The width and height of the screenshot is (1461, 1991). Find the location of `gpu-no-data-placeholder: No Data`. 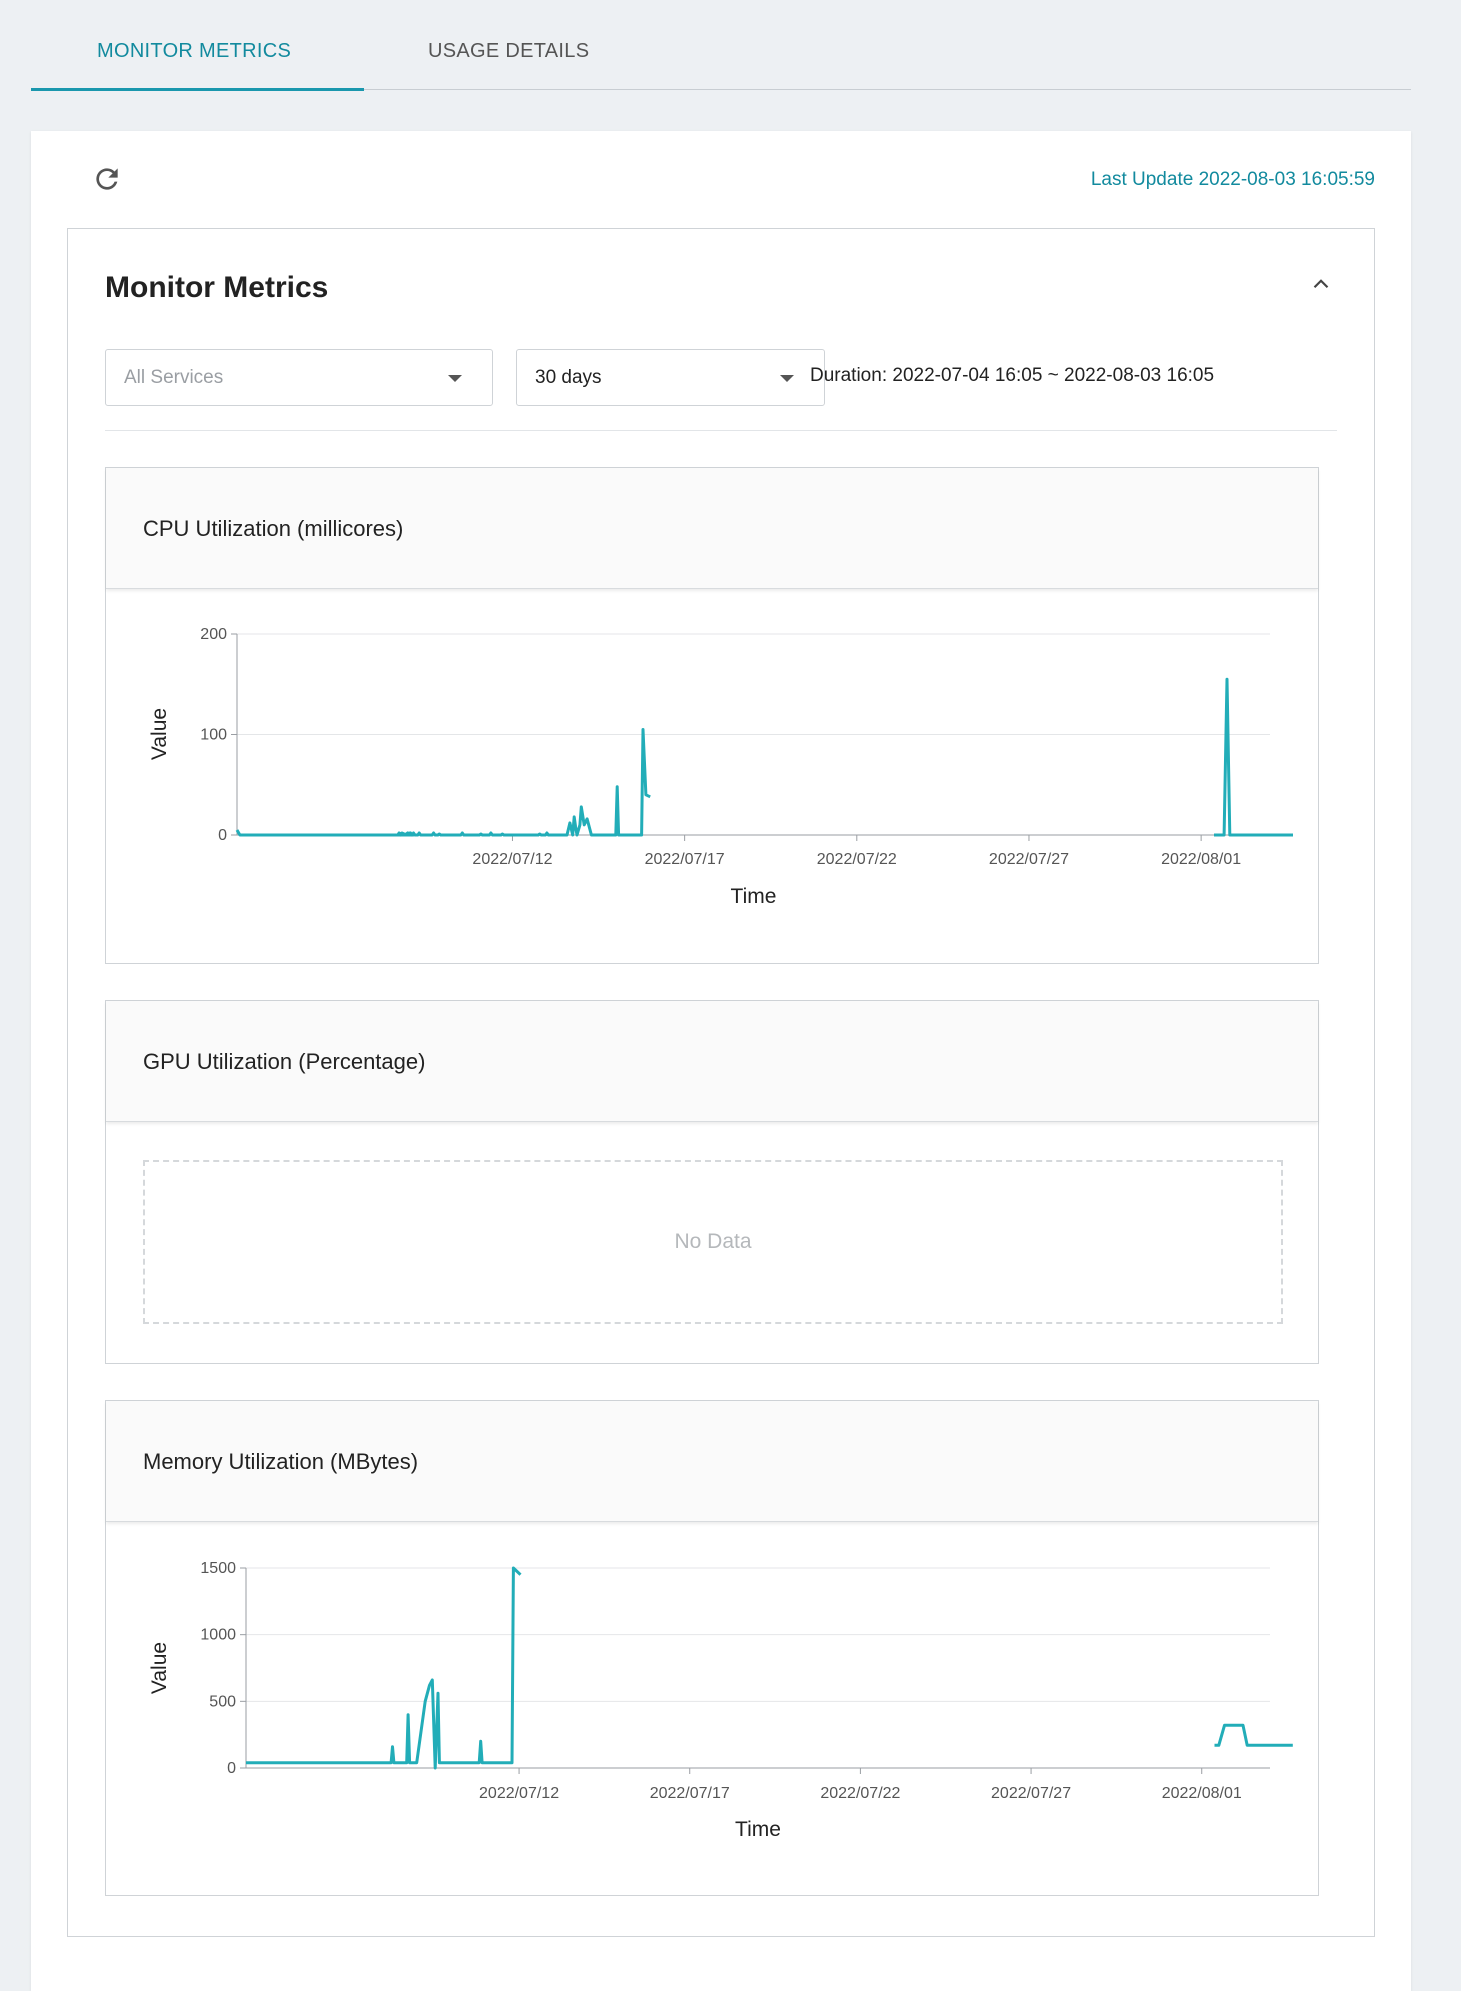

gpu-no-data-placeholder: No Data is located at coordinates (713, 1242).